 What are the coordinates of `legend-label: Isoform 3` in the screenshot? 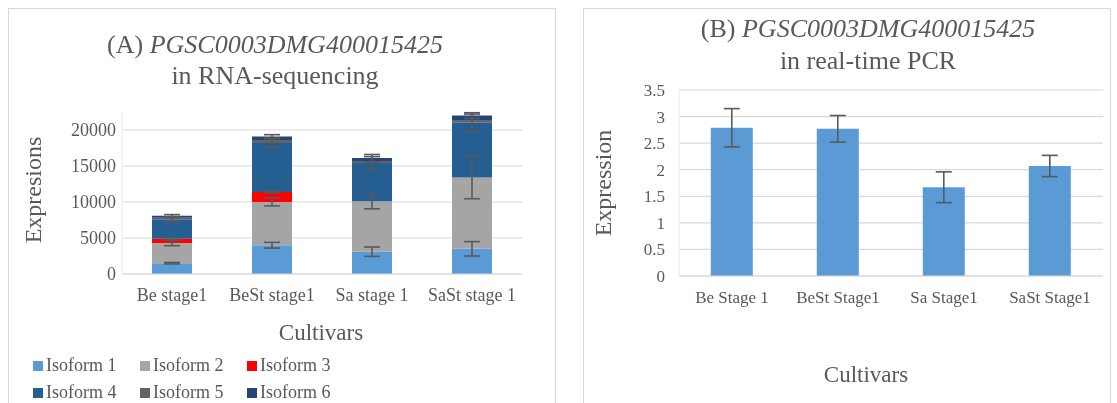 It's located at (295, 365).